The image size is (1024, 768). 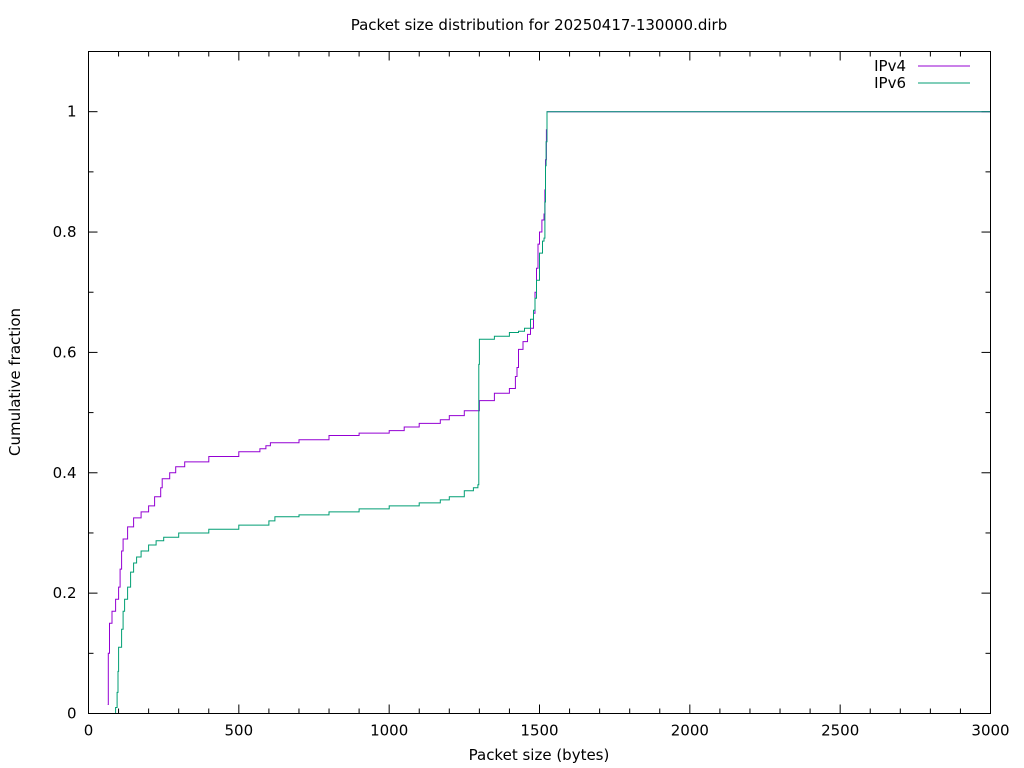 I want to click on x-tick-label: 500, so click(x=239, y=731).